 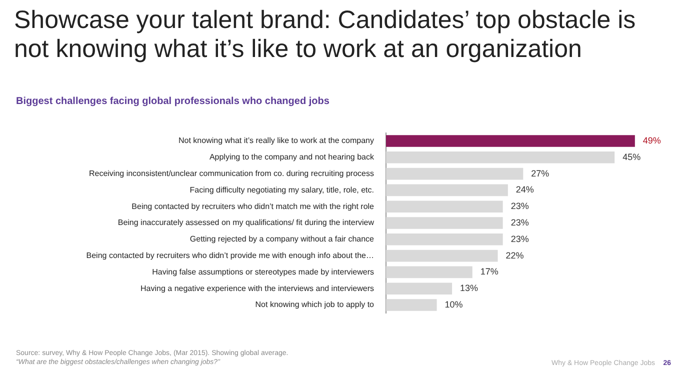 What do you see at coordinates (246, 223) in the screenshot?
I see `y-tick-label: Being inaccurately assessed on my qualifications/ fit during the interview` at bounding box center [246, 223].